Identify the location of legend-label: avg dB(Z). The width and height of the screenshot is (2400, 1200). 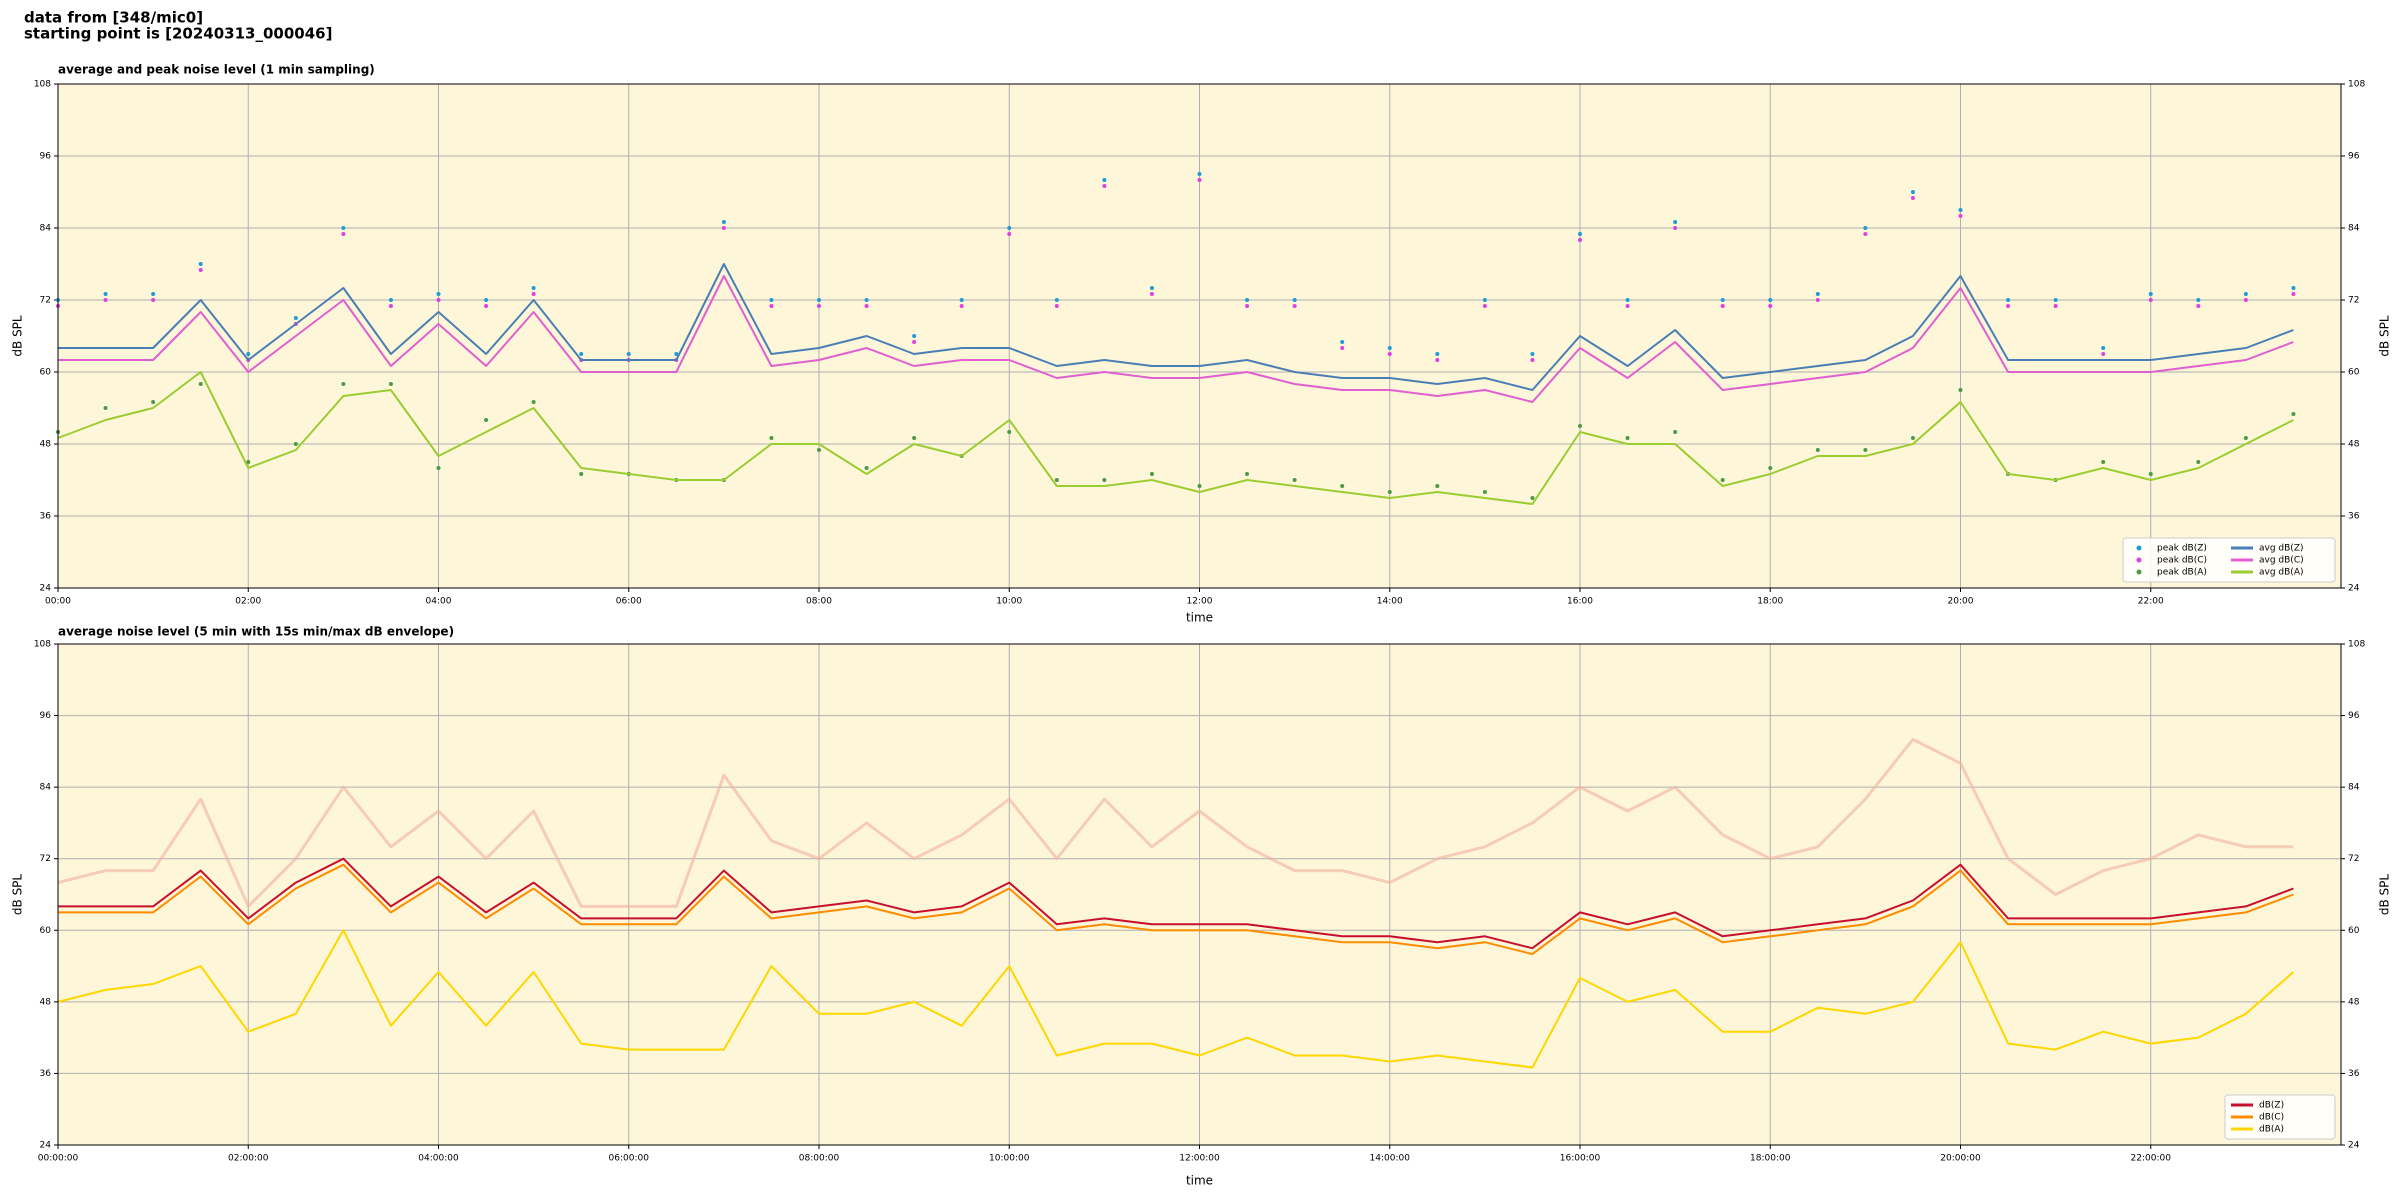
(2281, 549).